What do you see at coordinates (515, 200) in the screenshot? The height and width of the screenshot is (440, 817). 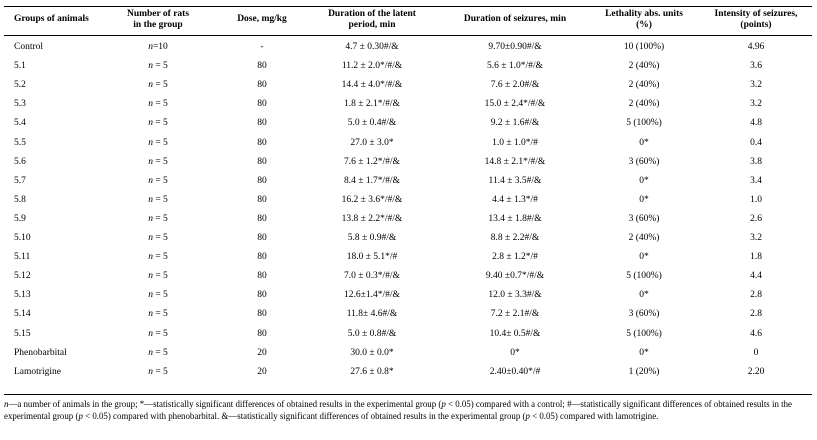 I see `cell-seizures: 4.4 ± 1.3*/#` at bounding box center [515, 200].